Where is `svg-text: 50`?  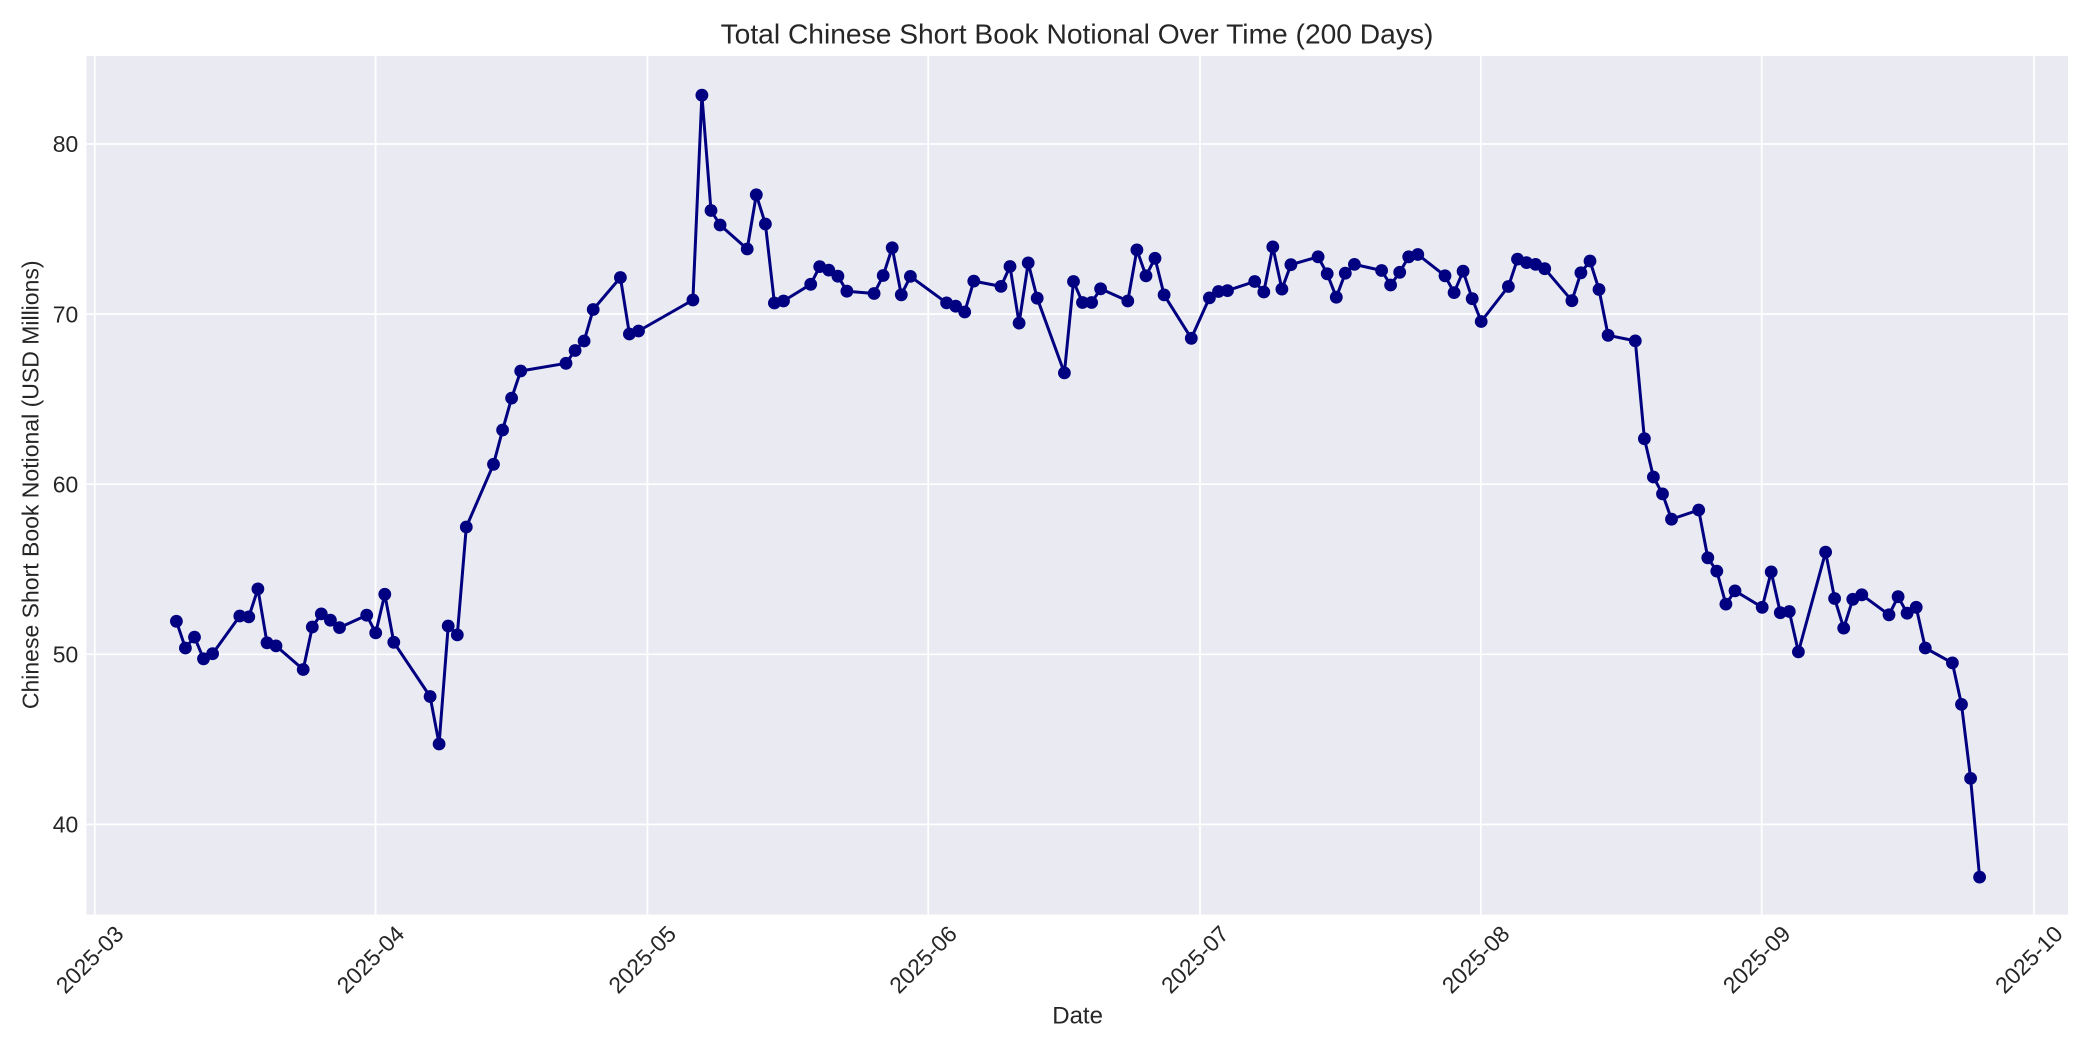 svg-text: 50 is located at coordinates (65, 655).